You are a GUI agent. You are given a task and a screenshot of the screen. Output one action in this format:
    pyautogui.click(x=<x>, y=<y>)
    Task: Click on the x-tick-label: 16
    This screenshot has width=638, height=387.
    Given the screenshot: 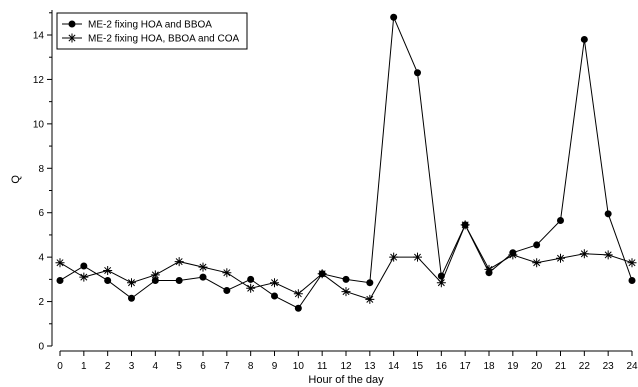 What is the action you would take?
    pyautogui.click(x=442, y=366)
    